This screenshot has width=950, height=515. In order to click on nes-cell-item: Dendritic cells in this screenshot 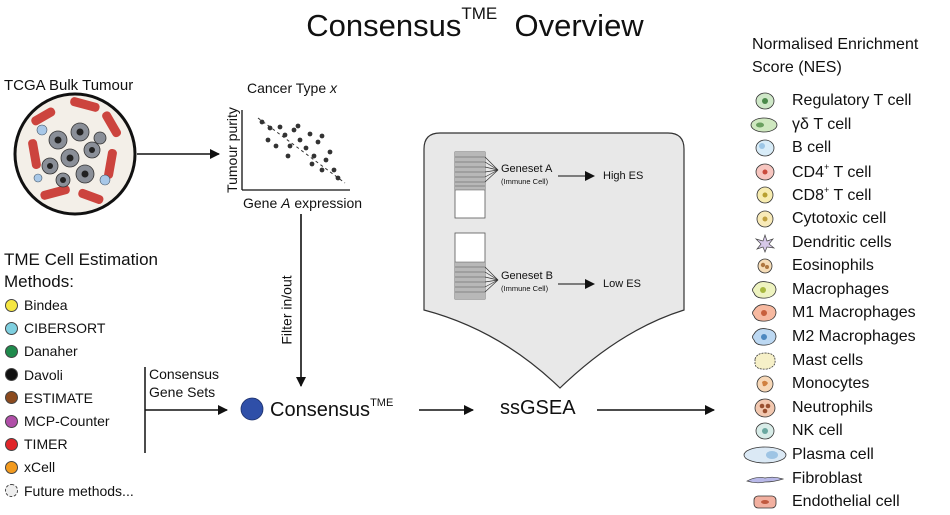, I will do `click(817, 243)`.